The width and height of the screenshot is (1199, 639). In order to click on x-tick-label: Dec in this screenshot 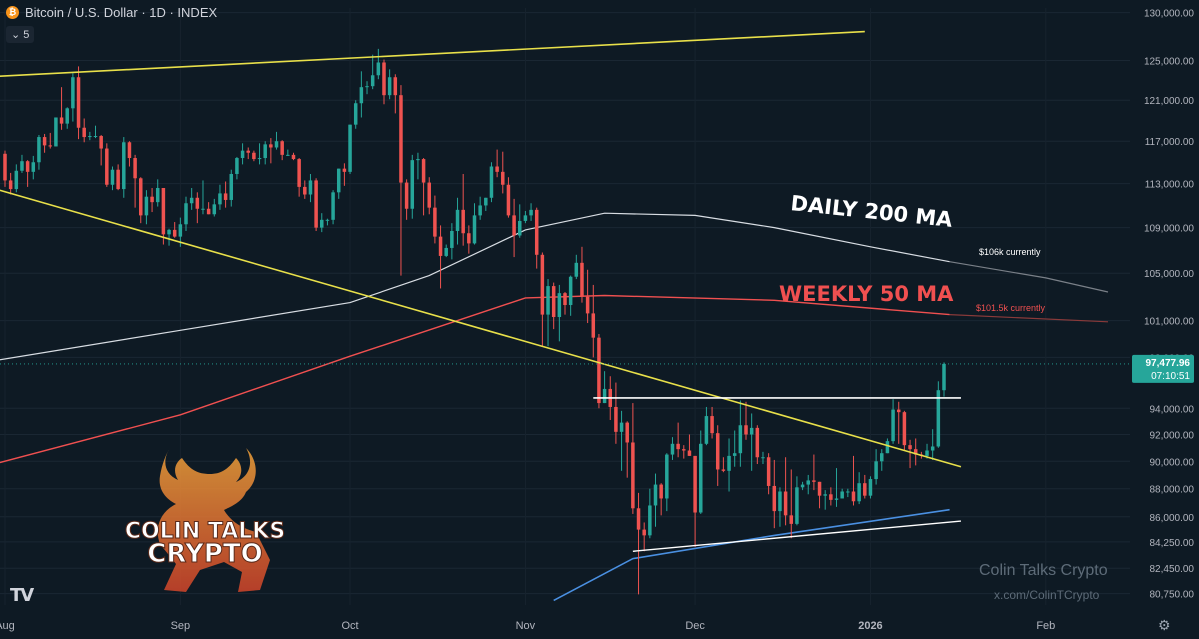, I will do `click(695, 626)`.